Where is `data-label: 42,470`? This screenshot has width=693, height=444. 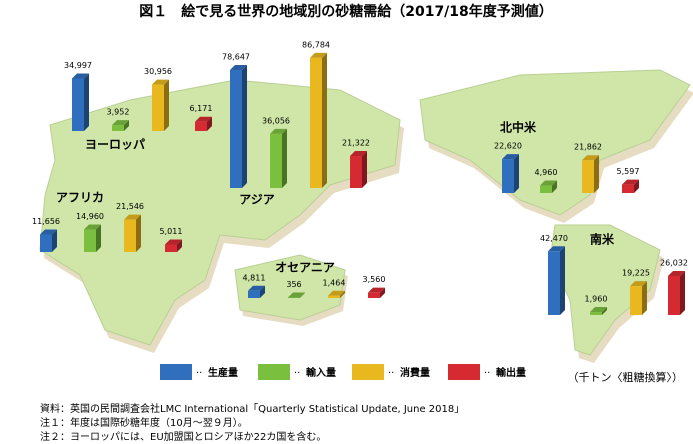 data-label: 42,470 is located at coordinates (554, 238).